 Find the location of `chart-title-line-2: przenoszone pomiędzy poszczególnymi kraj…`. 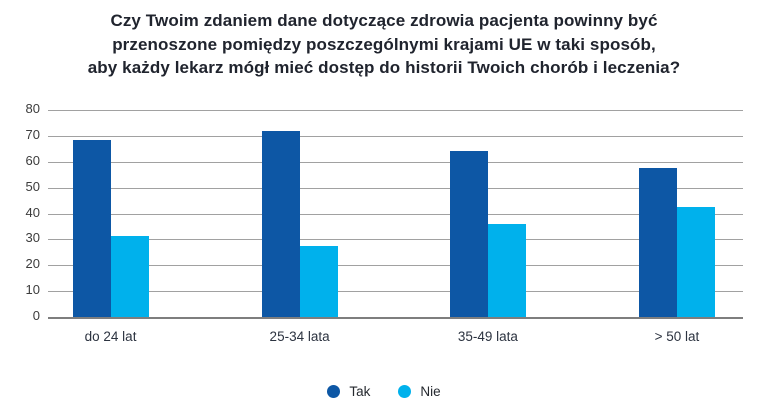

chart-title-line-2: przenoszone pomiędzy poszczególnymi kraj… is located at coordinates (384, 44).